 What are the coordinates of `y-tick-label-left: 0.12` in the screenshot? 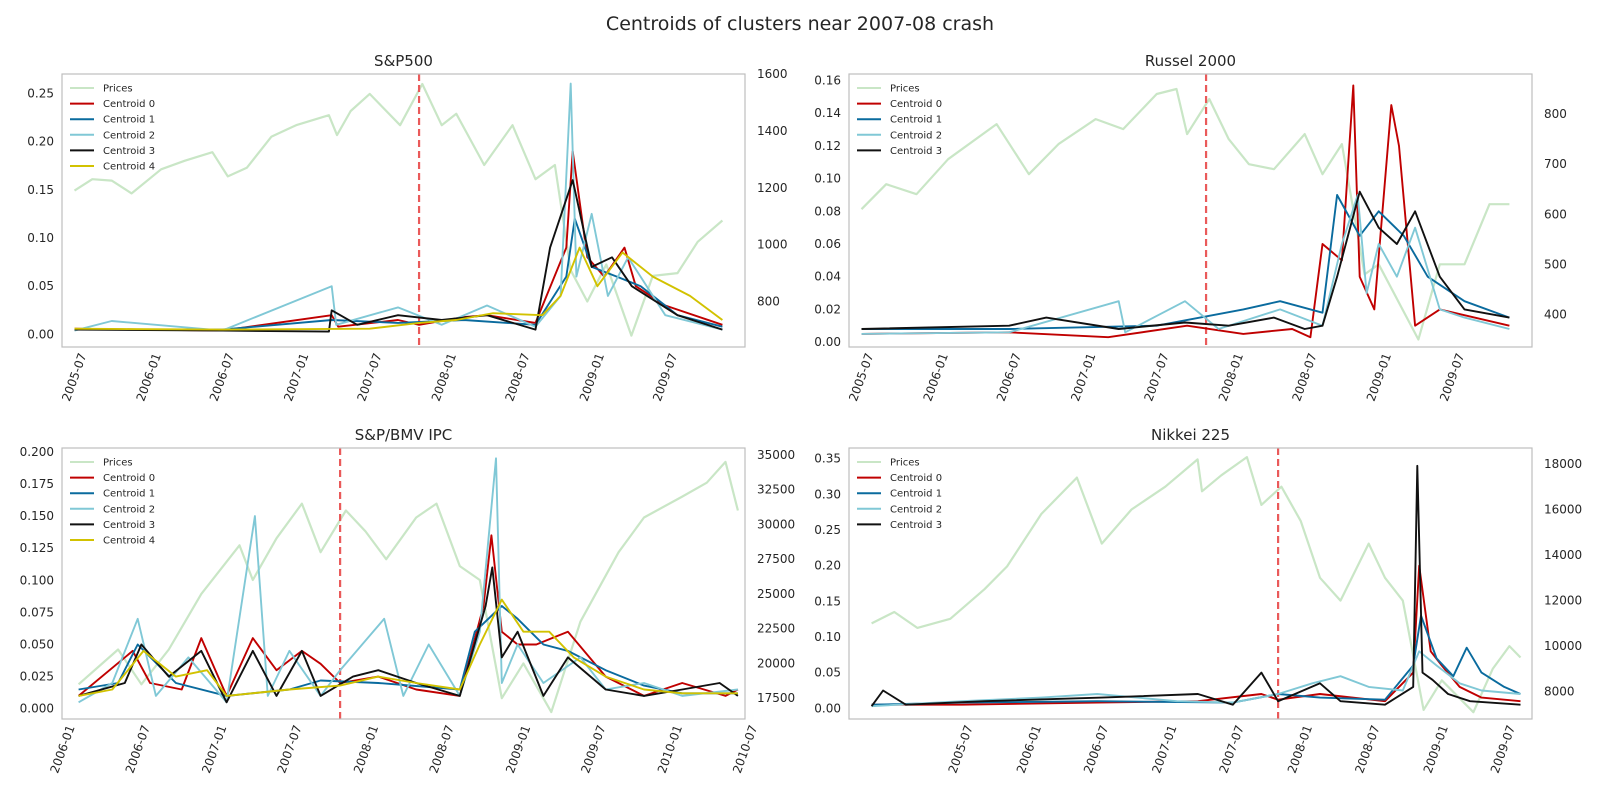 It's located at (827, 146).